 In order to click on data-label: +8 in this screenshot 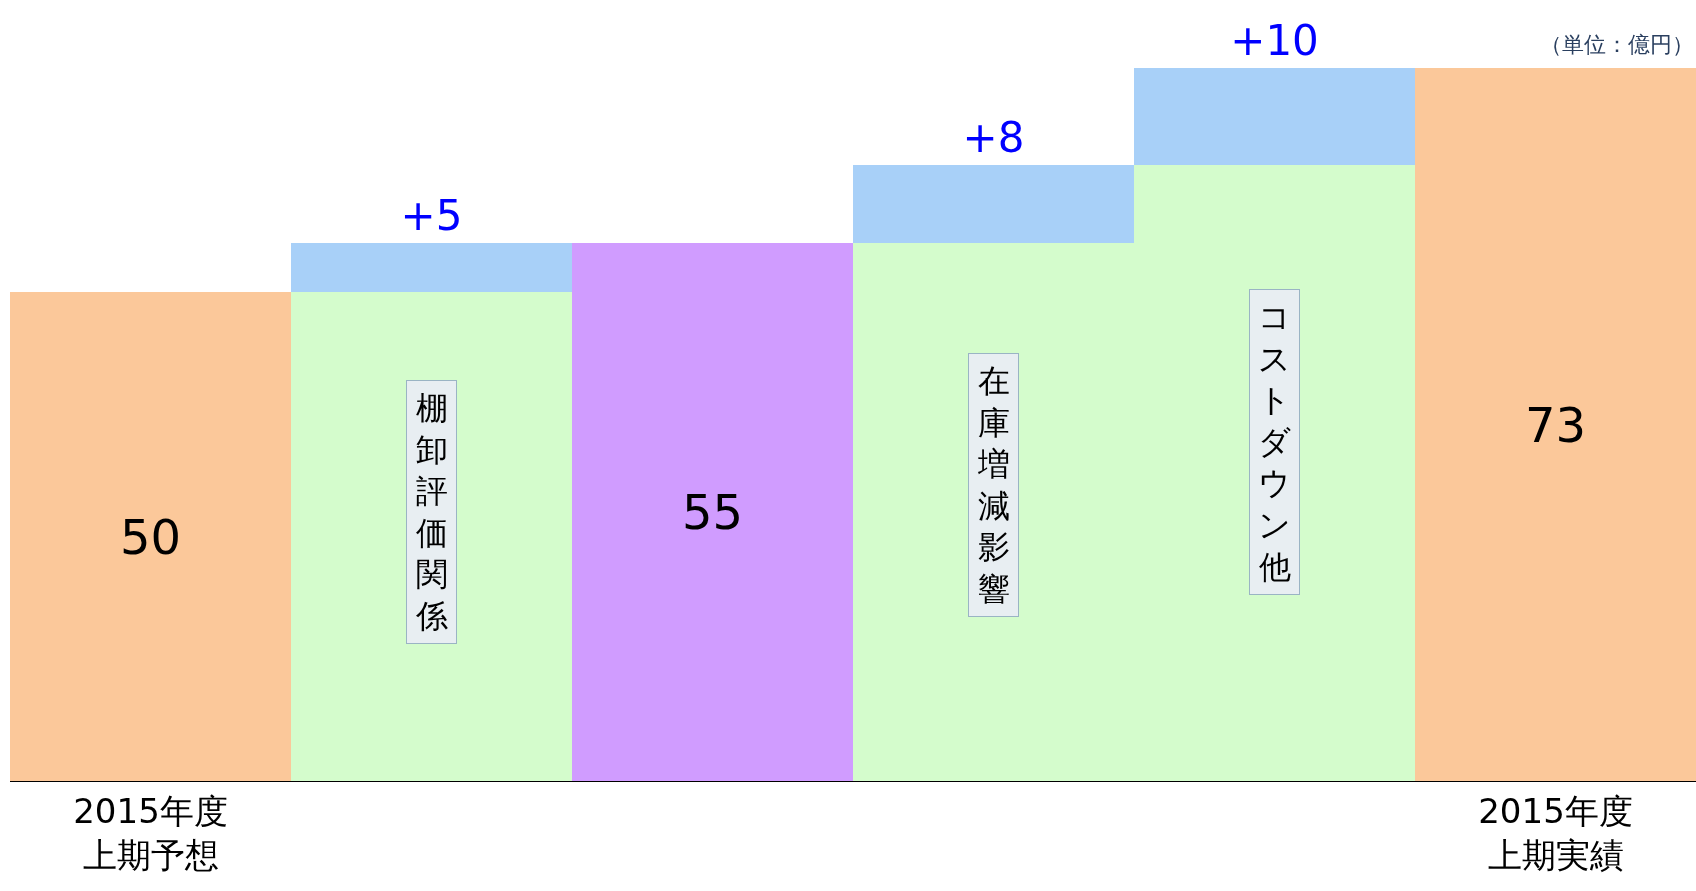, I will do `click(993, 137)`.